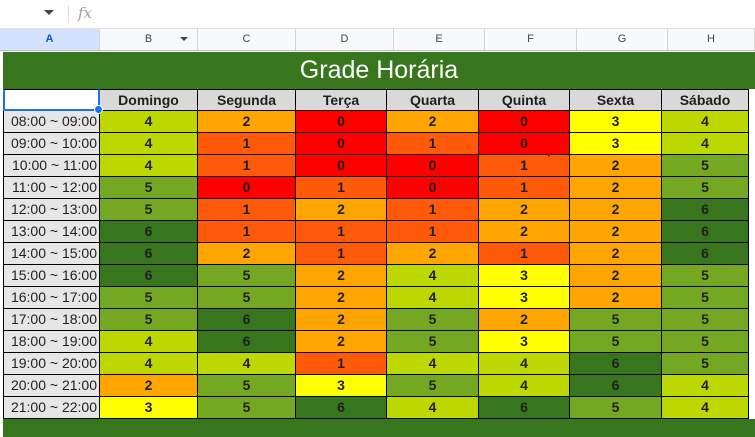 The height and width of the screenshot is (437, 755). I want to click on column-filter-dropdown-icon, so click(184, 39).